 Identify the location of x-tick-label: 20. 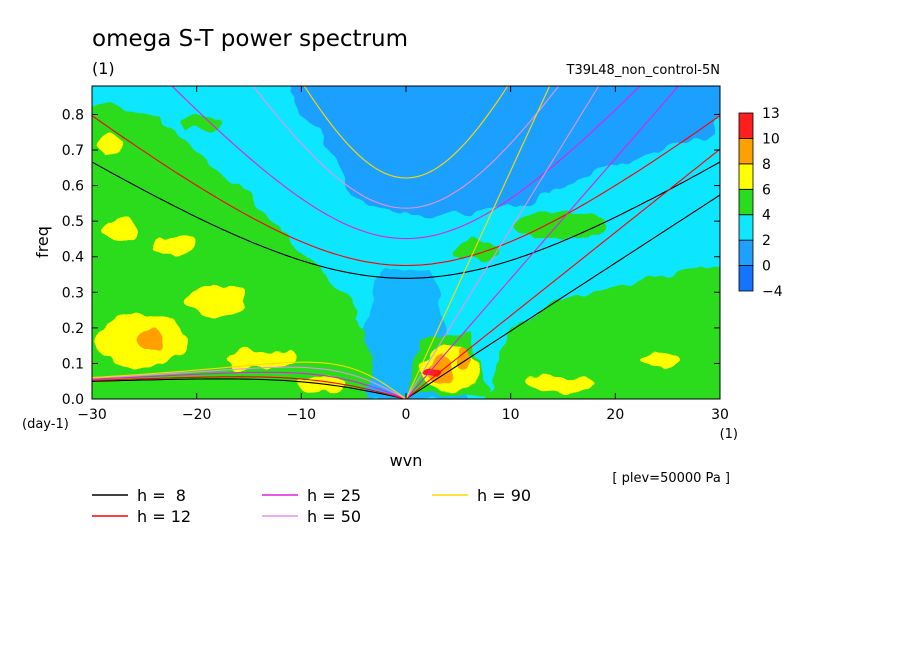
(615, 415).